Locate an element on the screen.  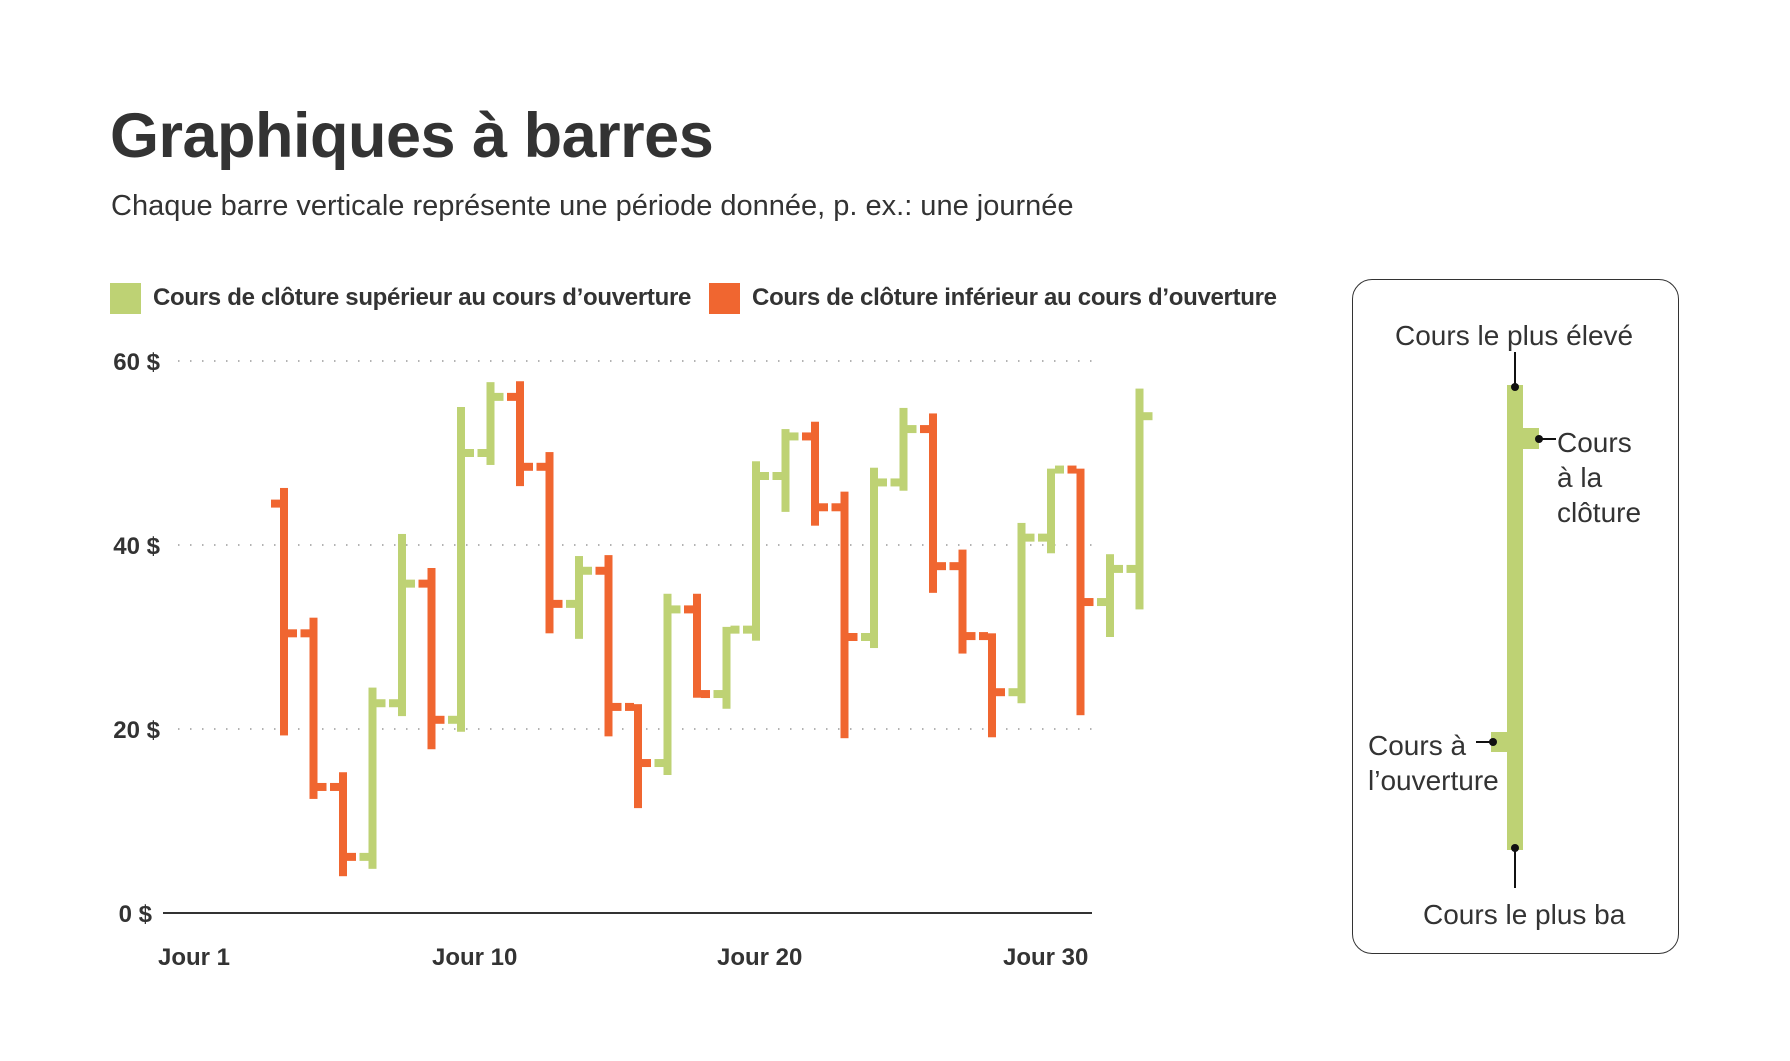
x-tick-label: Jour 1 is located at coordinates (194, 957).